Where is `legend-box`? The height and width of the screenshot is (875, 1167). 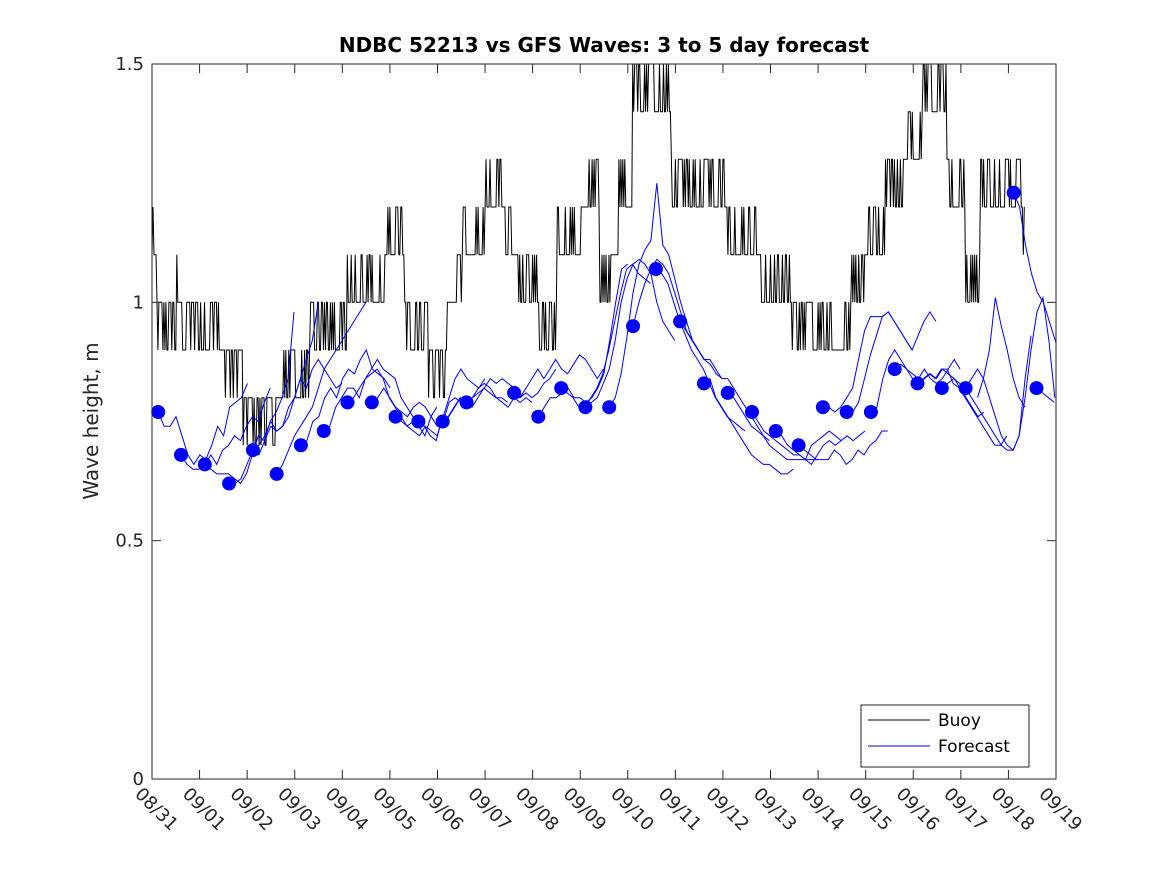 legend-box is located at coordinates (945, 736).